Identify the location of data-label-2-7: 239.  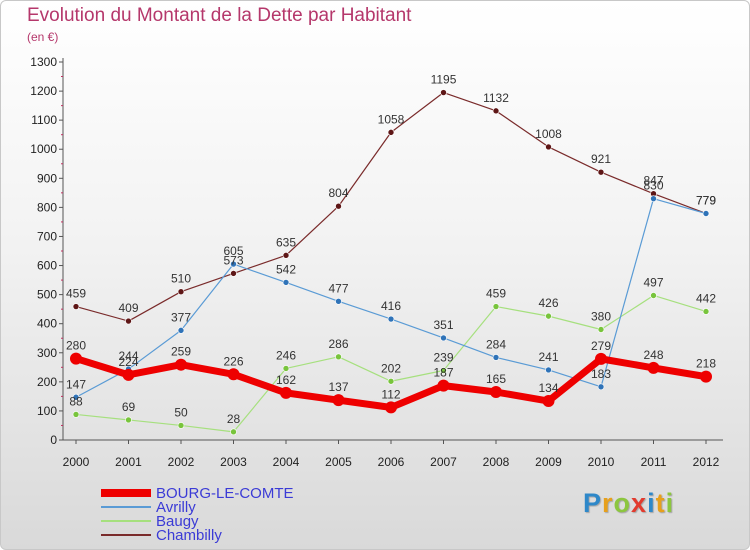
(443, 358).